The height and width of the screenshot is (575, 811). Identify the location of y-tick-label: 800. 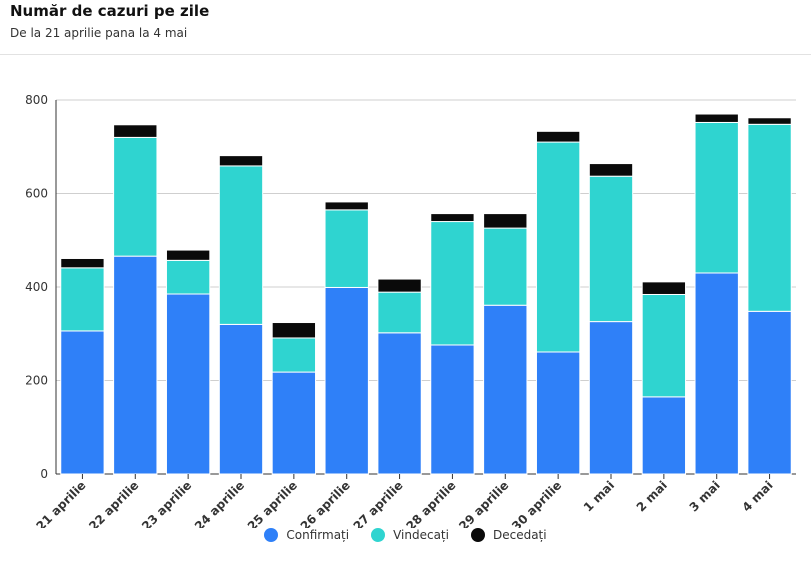
(36, 100).